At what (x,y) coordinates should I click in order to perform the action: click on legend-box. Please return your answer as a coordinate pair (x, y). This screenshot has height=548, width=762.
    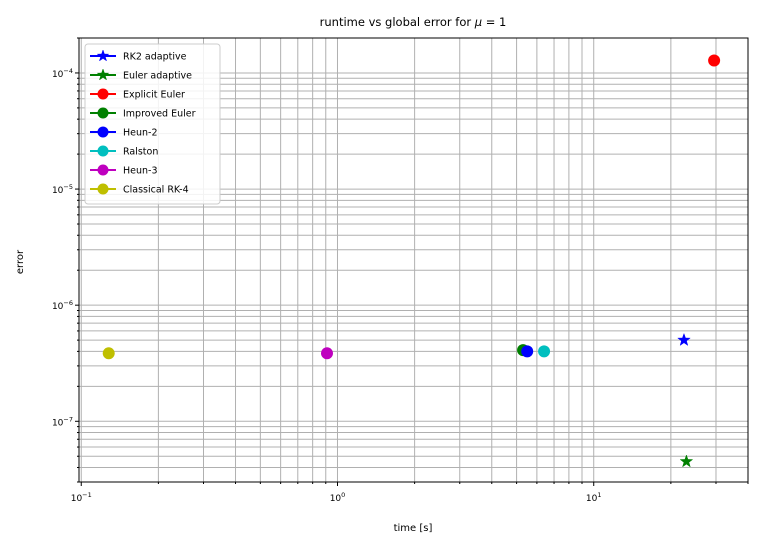
    Looking at the image, I should click on (152, 124).